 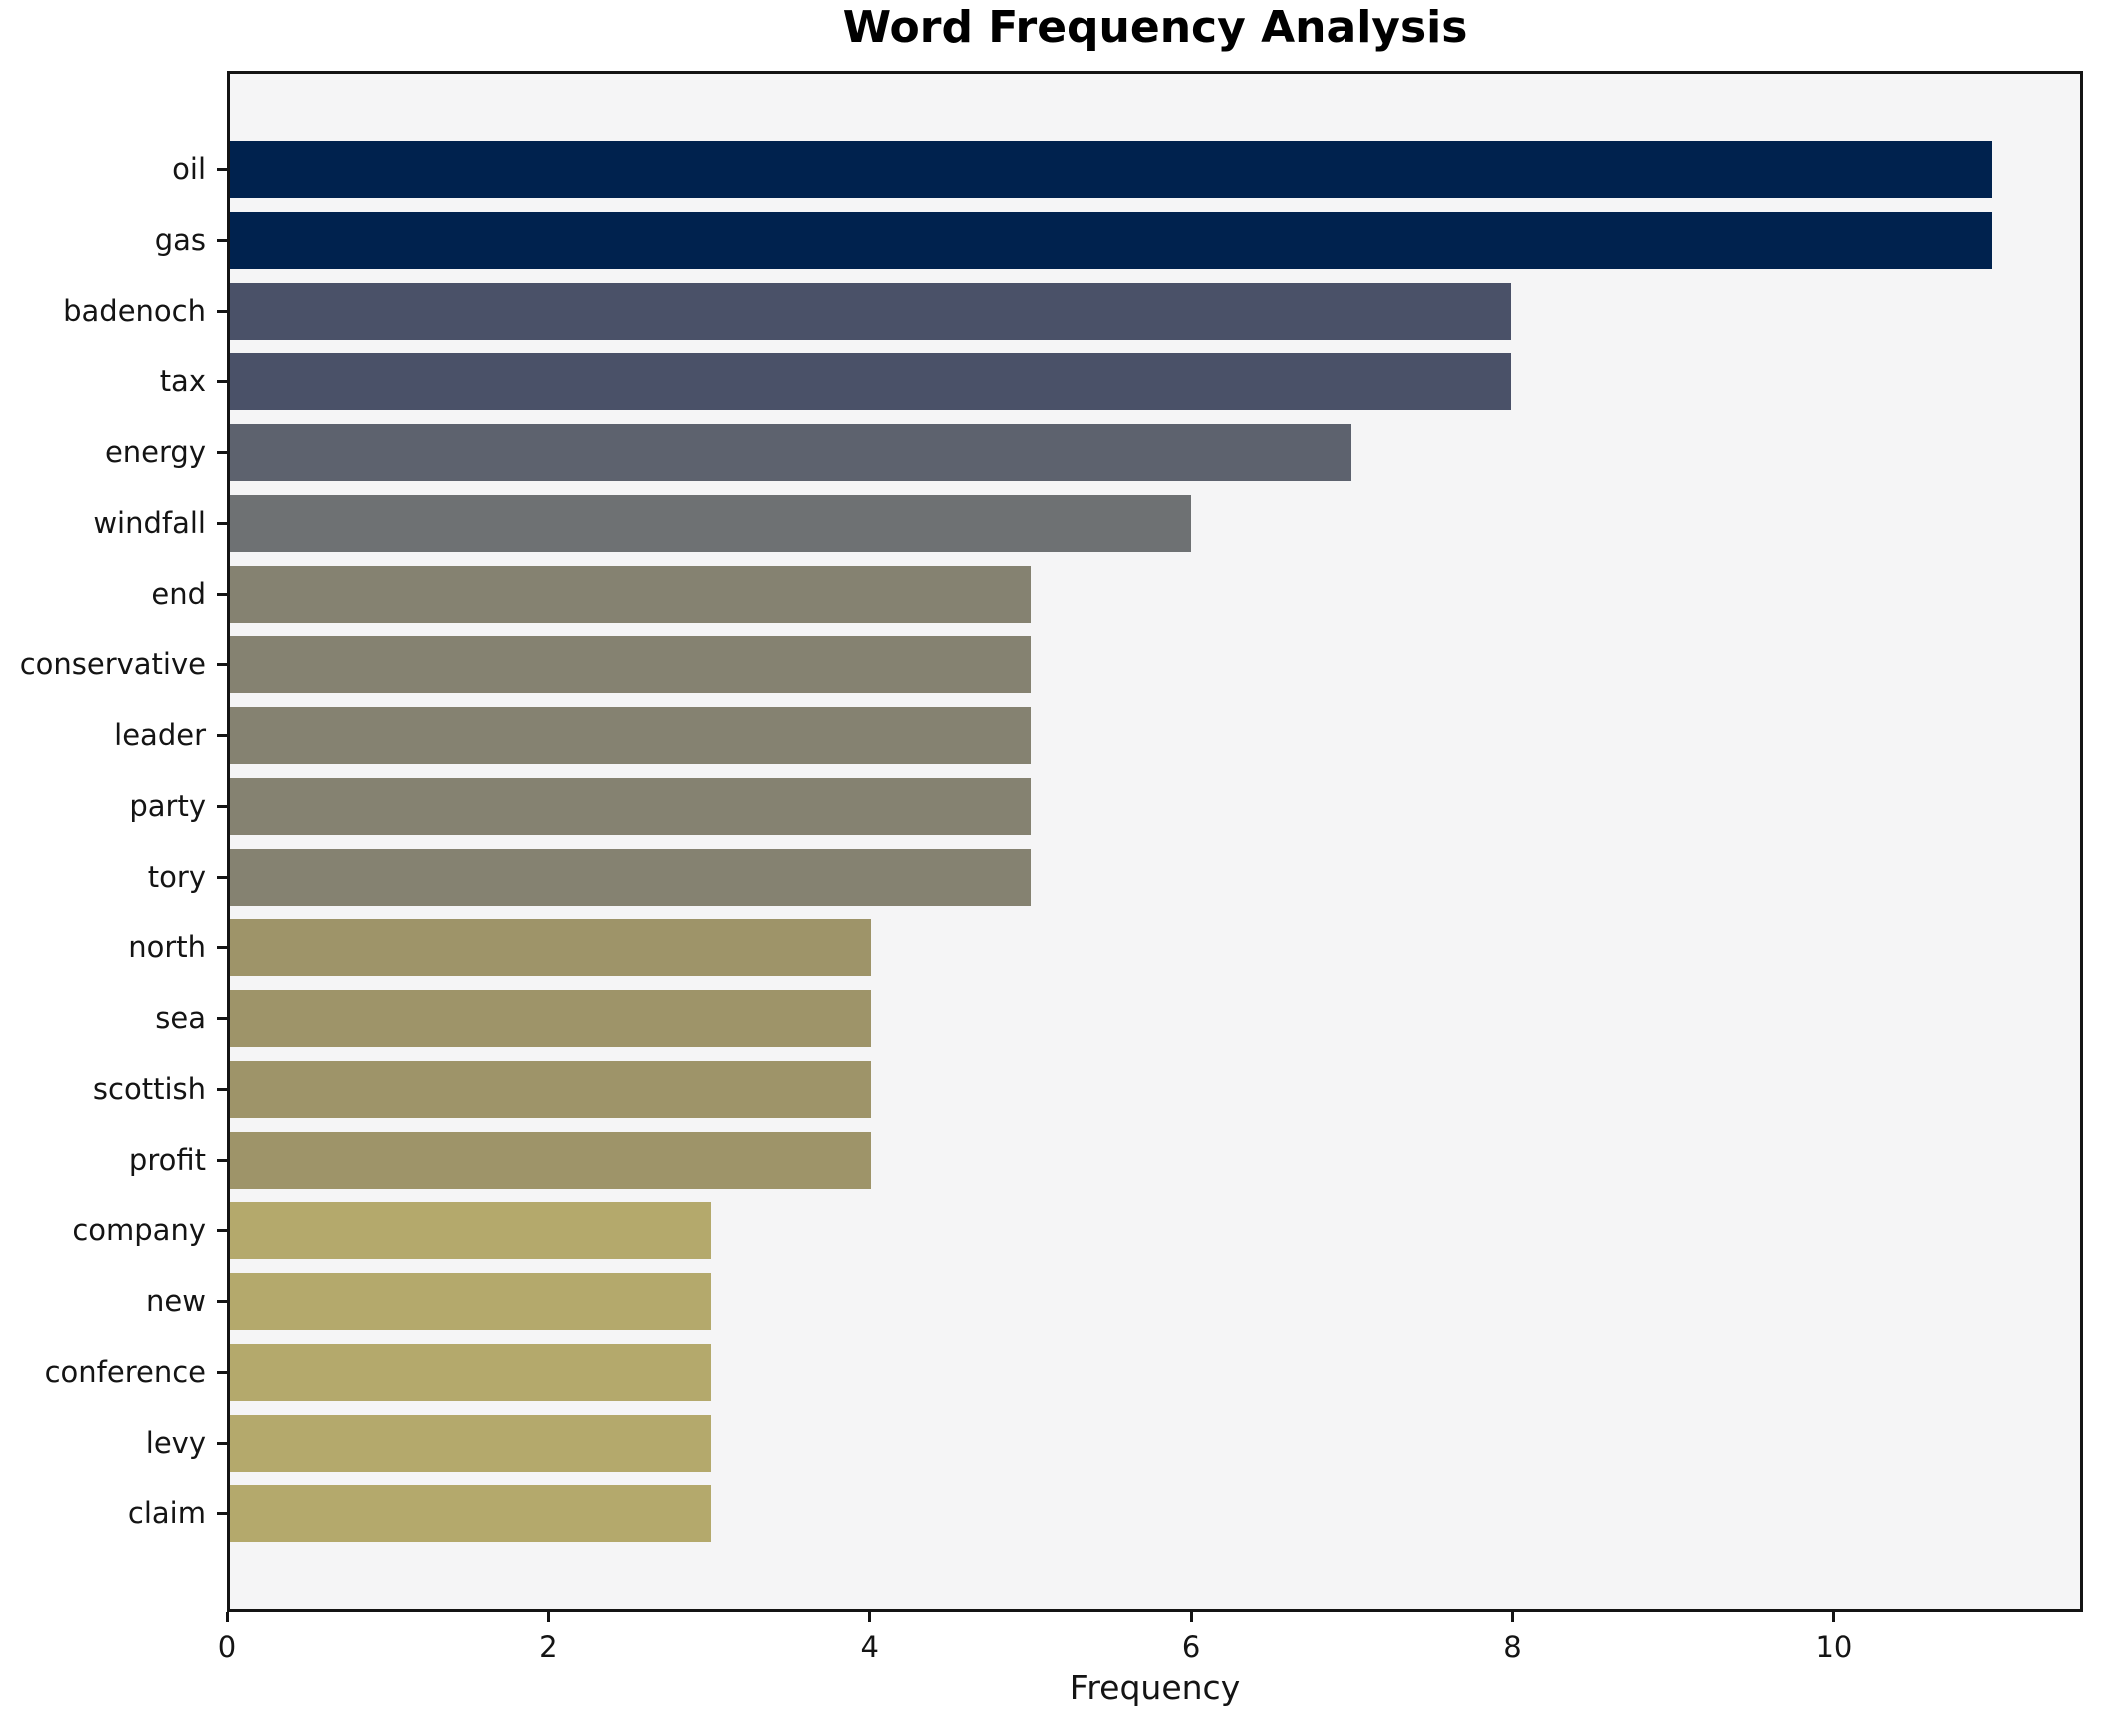 I want to click on y-tick-label-claim: claim, so click(x=166, y=1513).